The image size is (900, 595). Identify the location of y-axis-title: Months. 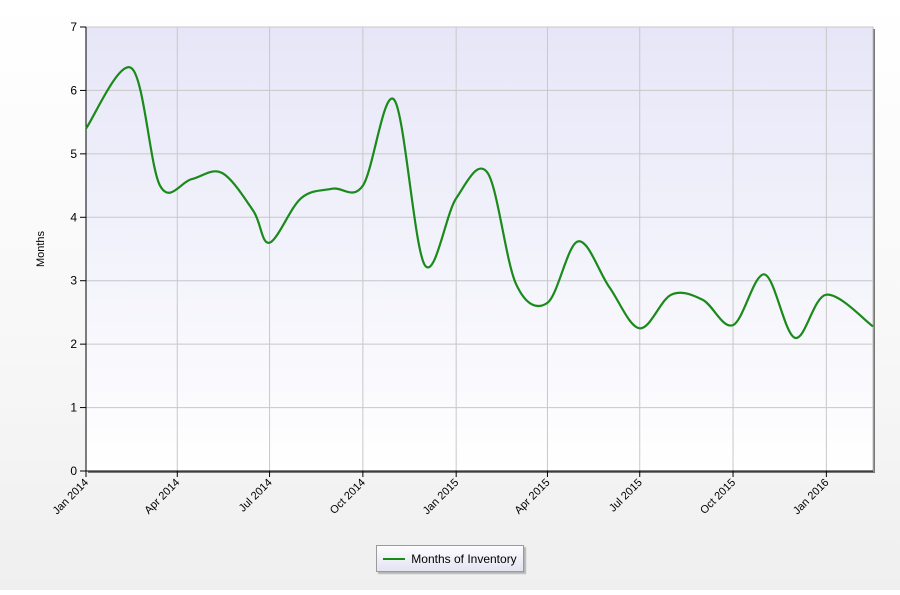
(41, 248).